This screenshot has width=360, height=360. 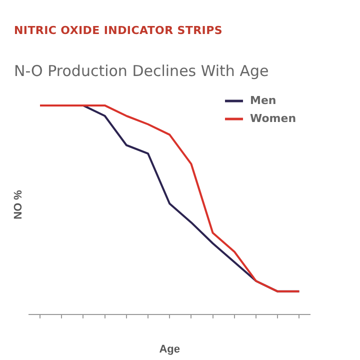 What do you see at coordinates (169, 349) in the screenshot?
I see `x-axis-title: Age` at bounding box center [169, 349].